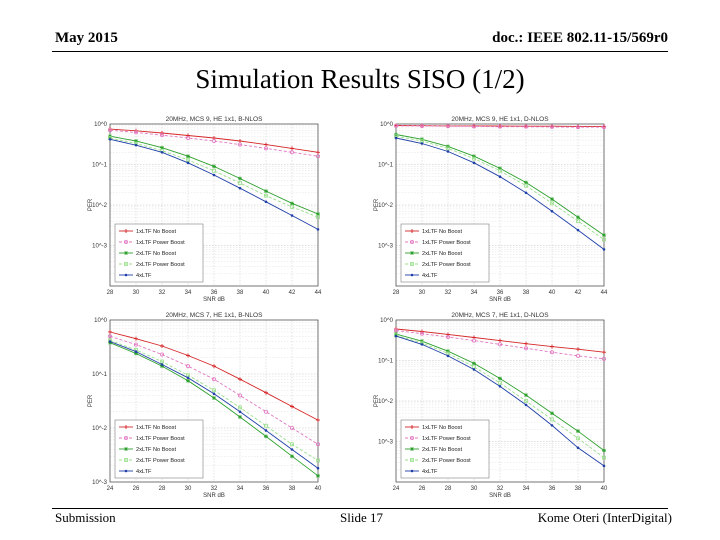  I want to click on legend-label: 1xLTF Power Boost, so click(446, 439).